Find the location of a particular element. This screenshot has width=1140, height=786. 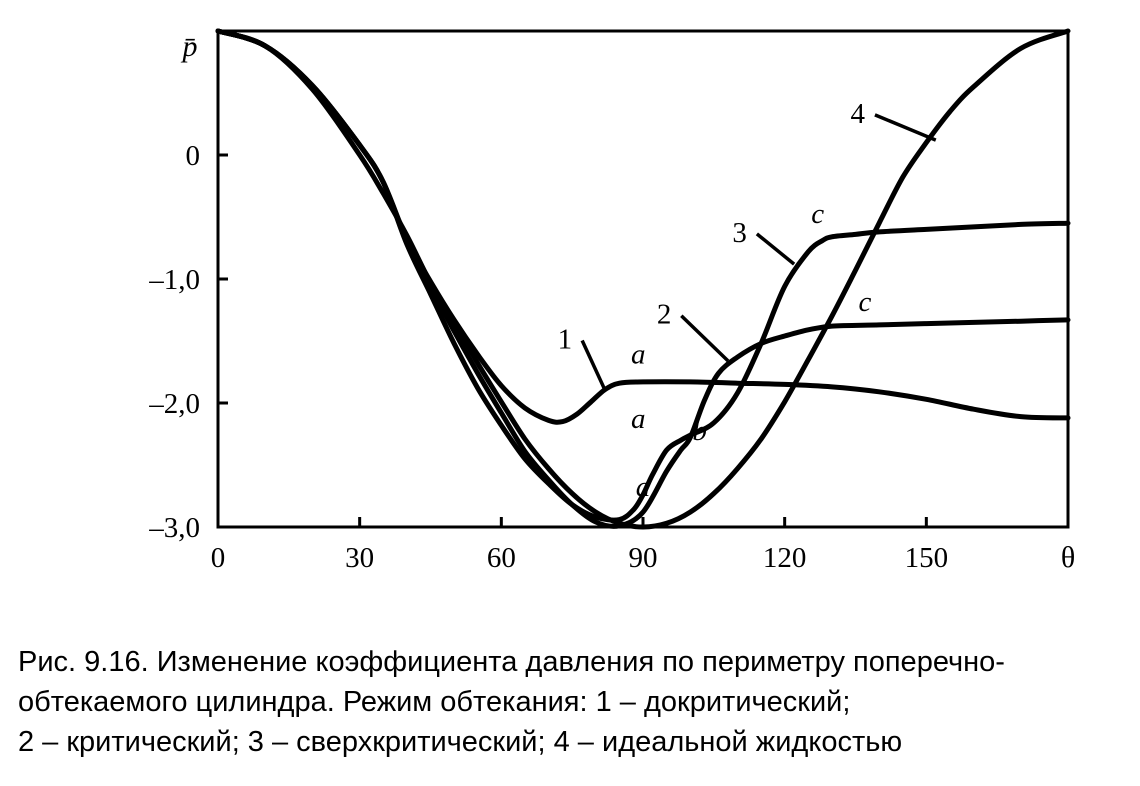

curve-label-1: 1 is located at coordinates (565, 340).